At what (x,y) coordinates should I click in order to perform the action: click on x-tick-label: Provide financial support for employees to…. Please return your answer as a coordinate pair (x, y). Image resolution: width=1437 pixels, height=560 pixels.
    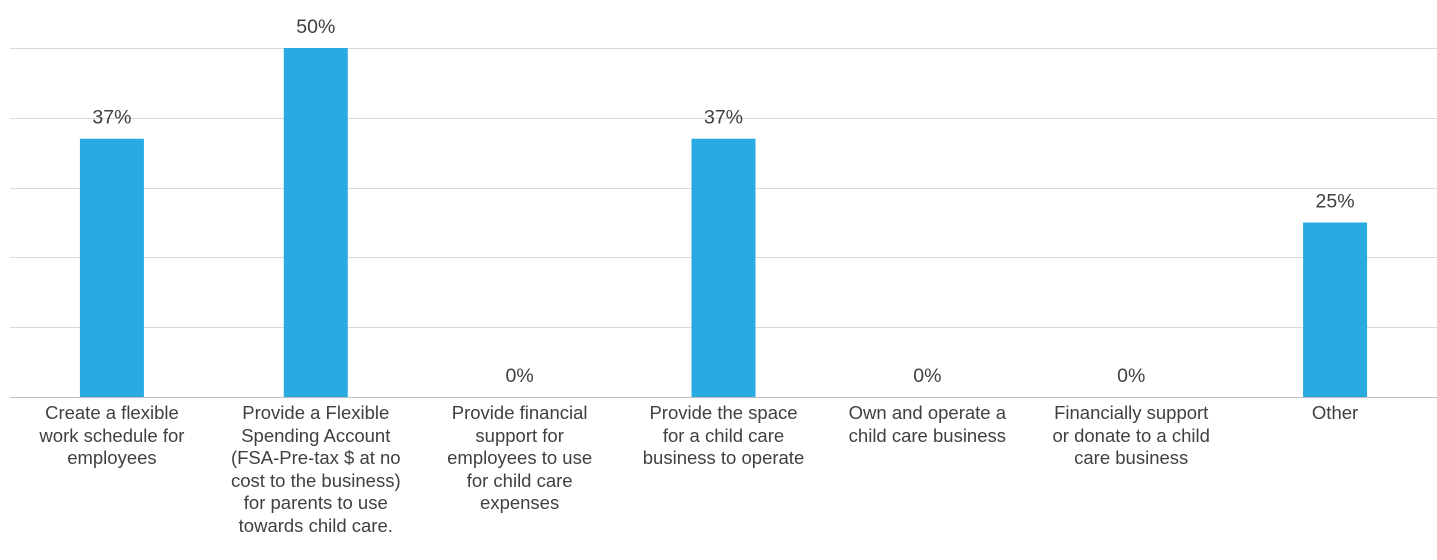
    Looking at the image, I should click on (520, 457).